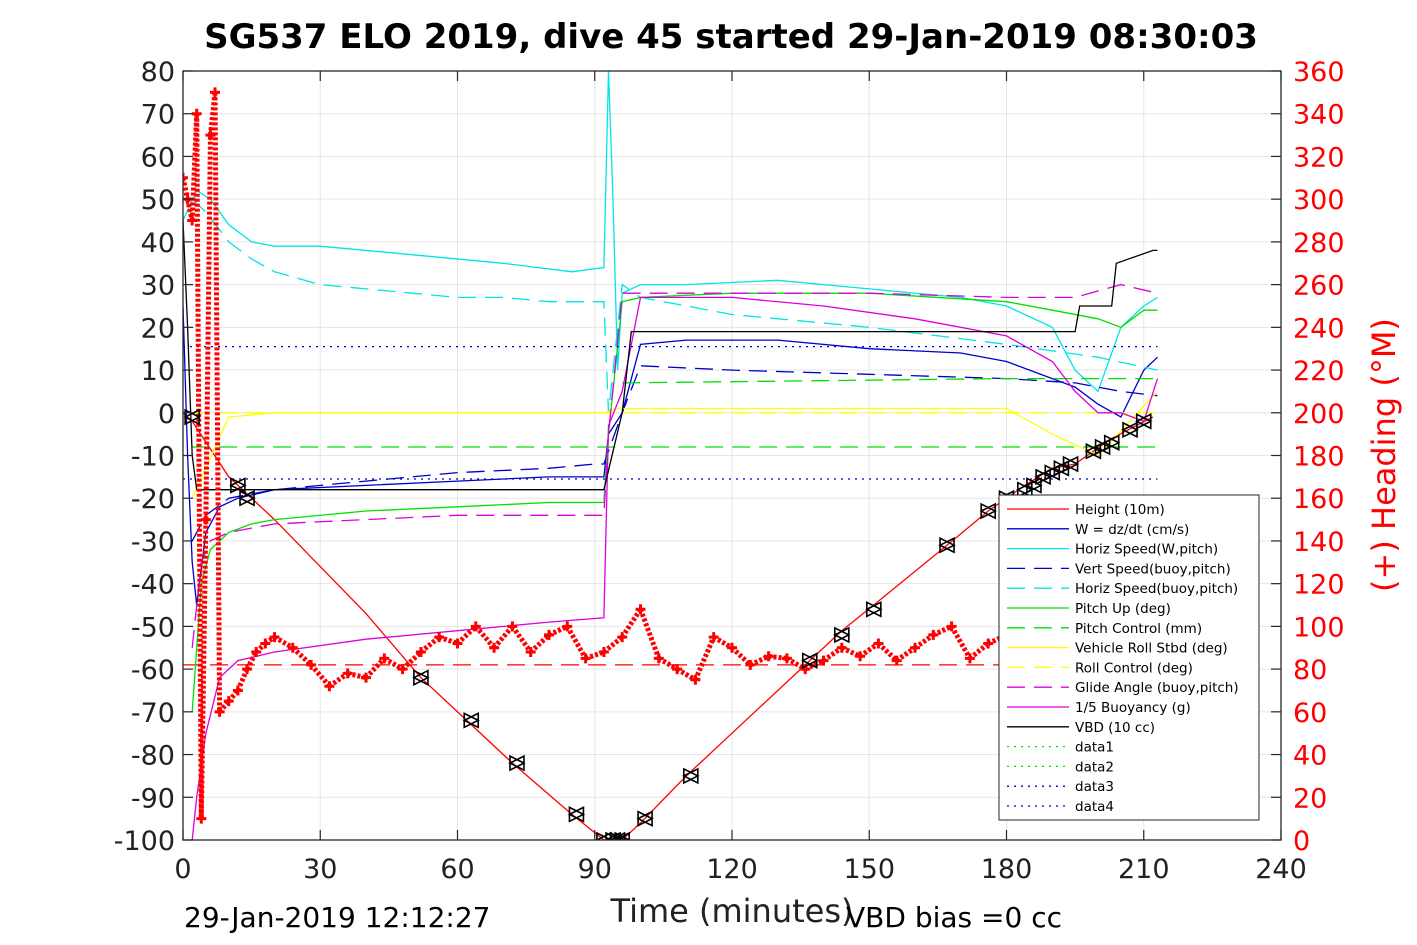 This screenshot has width=1417, height=945. What do you see at coordinates (1319, 243) in the screenshot?
I see `y-tick-label-right: 280` at bounding box center [1319, 243].